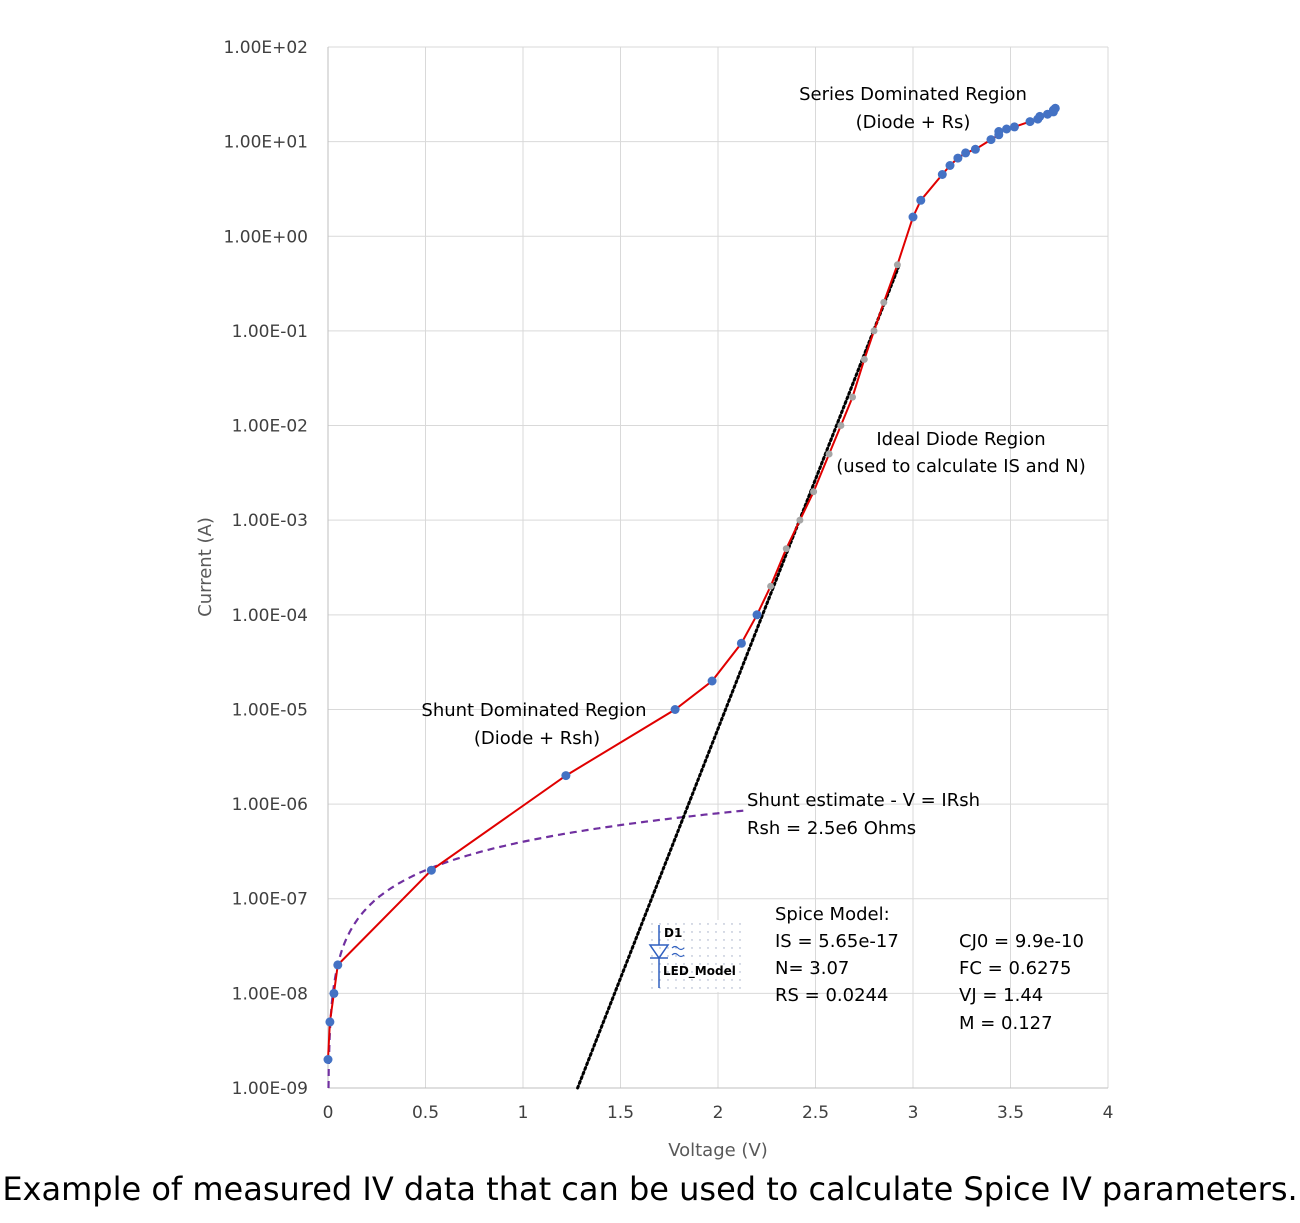 The width and height of the screenshot is (1300, 1223). What do you see at coordinates (812, 968) in the screenshot?
I see `spice-n: N= 3.07` at bounding box center [812, 968].